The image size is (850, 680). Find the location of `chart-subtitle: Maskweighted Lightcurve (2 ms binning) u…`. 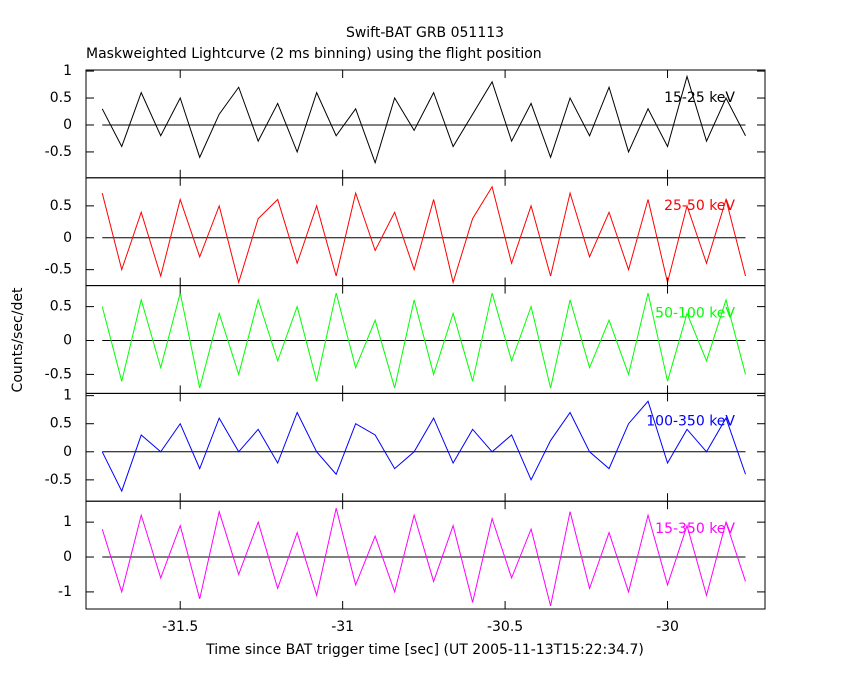

chart-subtitle: Maskweighted Lightcurve (2 ms binning) u… is located at coordinates (314, 54).